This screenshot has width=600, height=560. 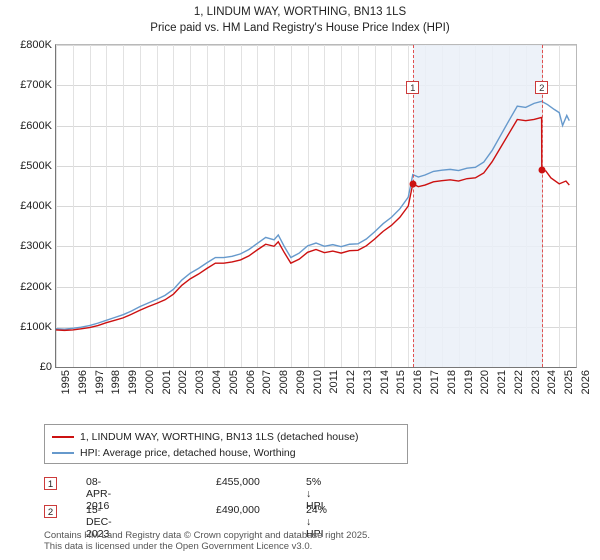 I want to click on x-tick-label: 2017, so click(x=435, y=382).